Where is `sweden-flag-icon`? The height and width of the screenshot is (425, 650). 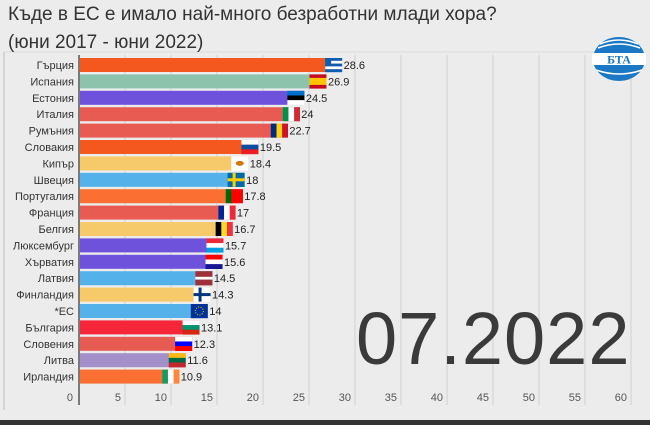 sweden-flag-icon is located at coordinates (236, 179).